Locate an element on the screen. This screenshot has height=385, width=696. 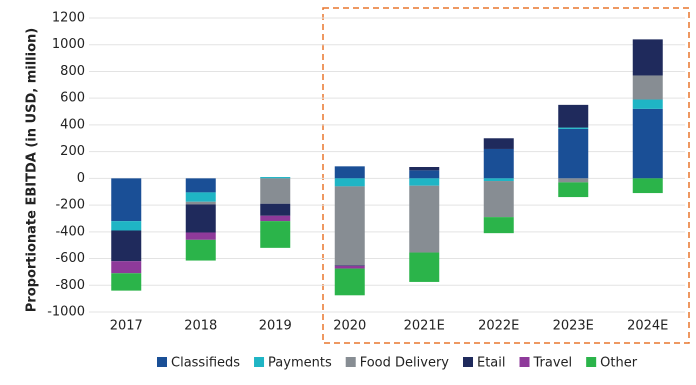
legend-label: Etail is located at coordinates (491, 363).